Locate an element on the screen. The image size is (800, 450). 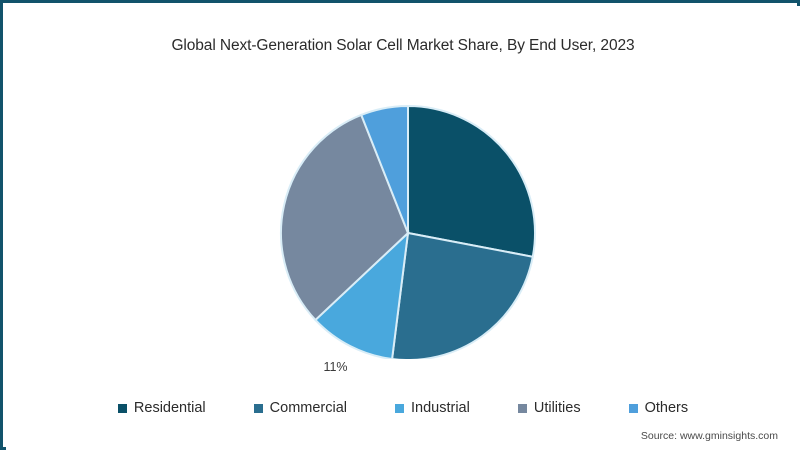
legend-item-residential: Residential is located at coordinates (161, 408).